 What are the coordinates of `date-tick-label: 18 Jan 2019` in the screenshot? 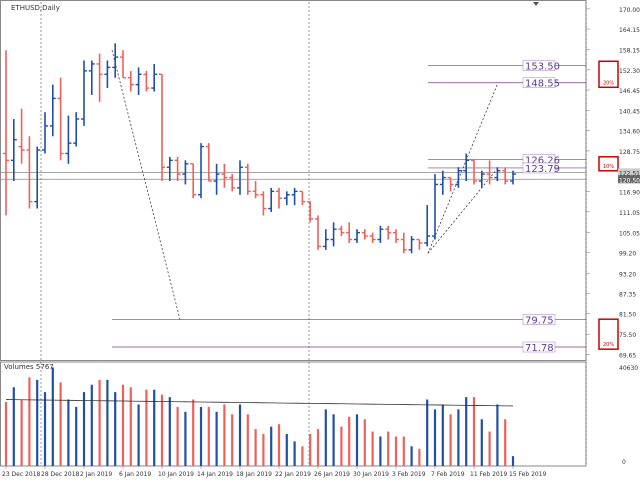 It's located at (254, 474).